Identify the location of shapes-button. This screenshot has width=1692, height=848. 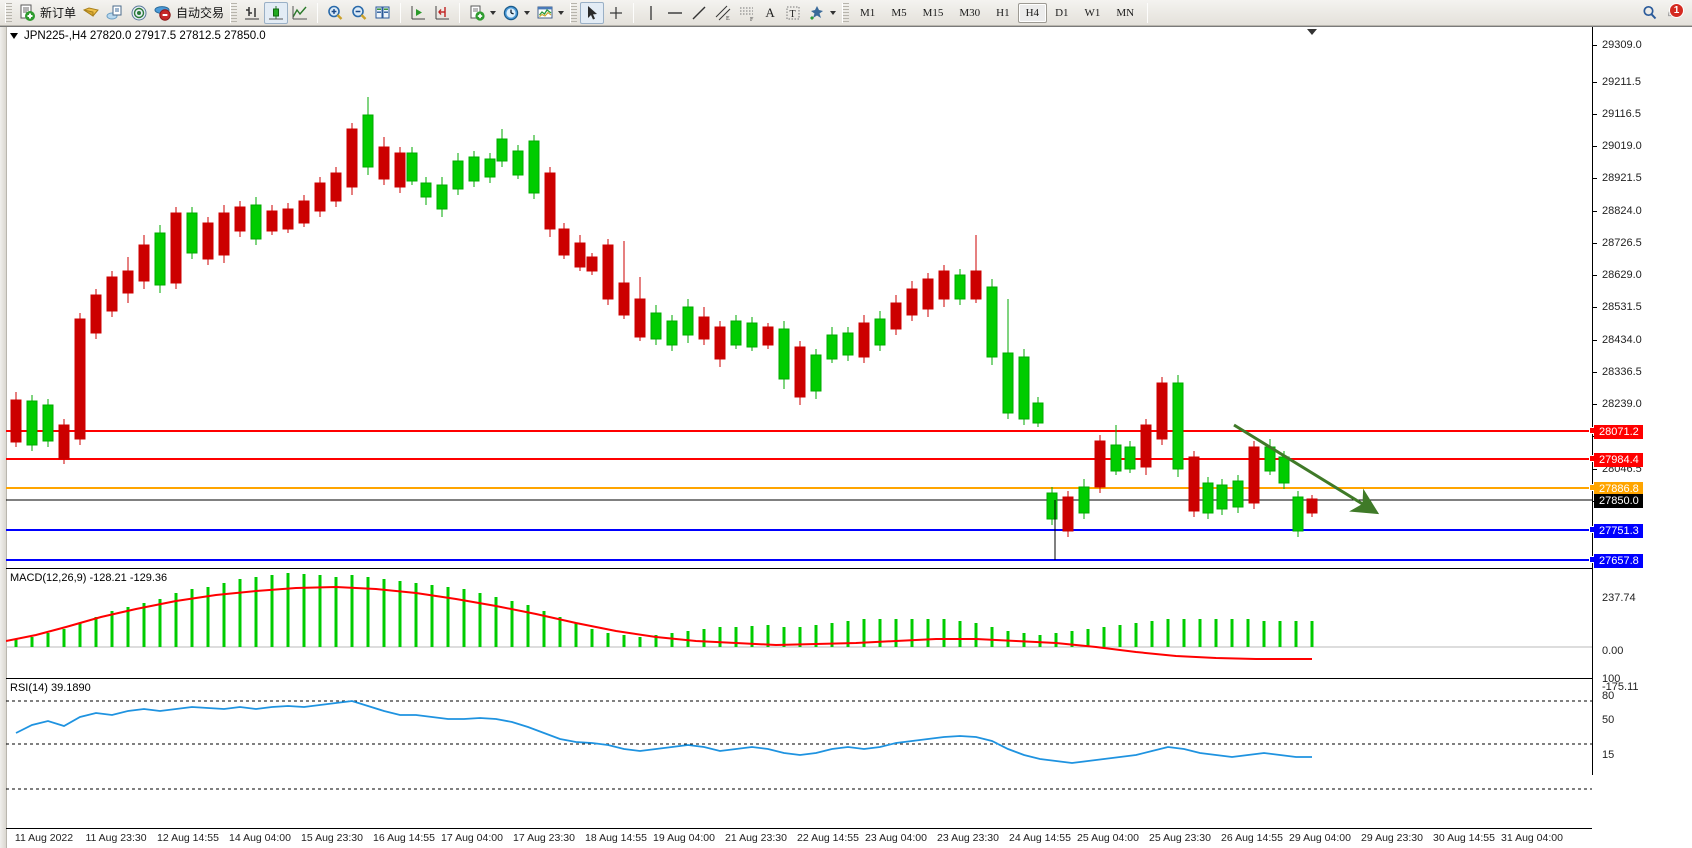
(817, 13).